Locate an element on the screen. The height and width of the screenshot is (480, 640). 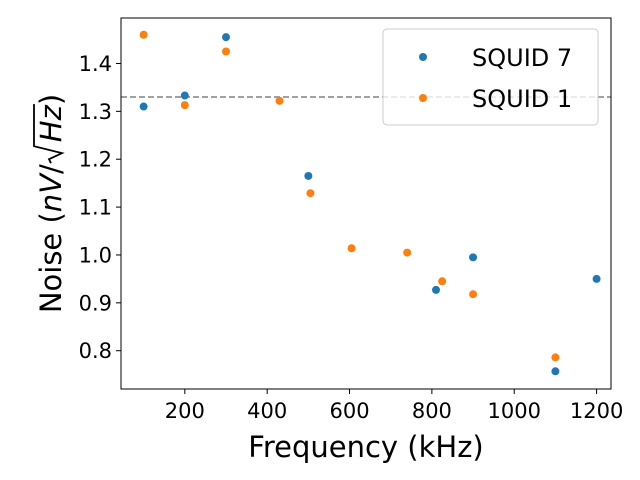
legend: SQUID 7 SQUID 1 is located at coordinates (490, 77).